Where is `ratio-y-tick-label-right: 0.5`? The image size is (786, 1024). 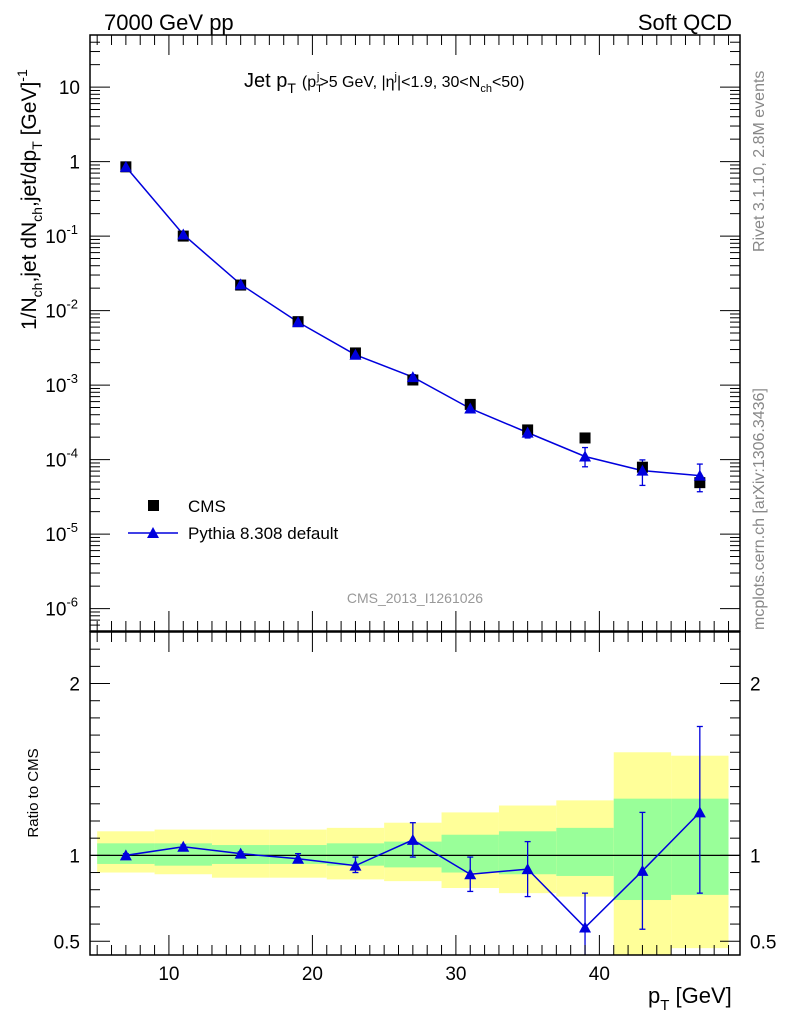
ratio-y-tick-label-right: 0.5 is located at coordinates (763, 942).